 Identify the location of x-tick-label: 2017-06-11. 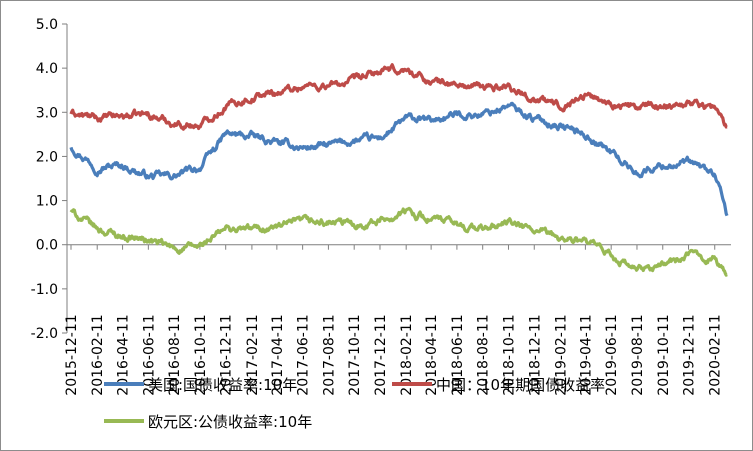
(304, 354).